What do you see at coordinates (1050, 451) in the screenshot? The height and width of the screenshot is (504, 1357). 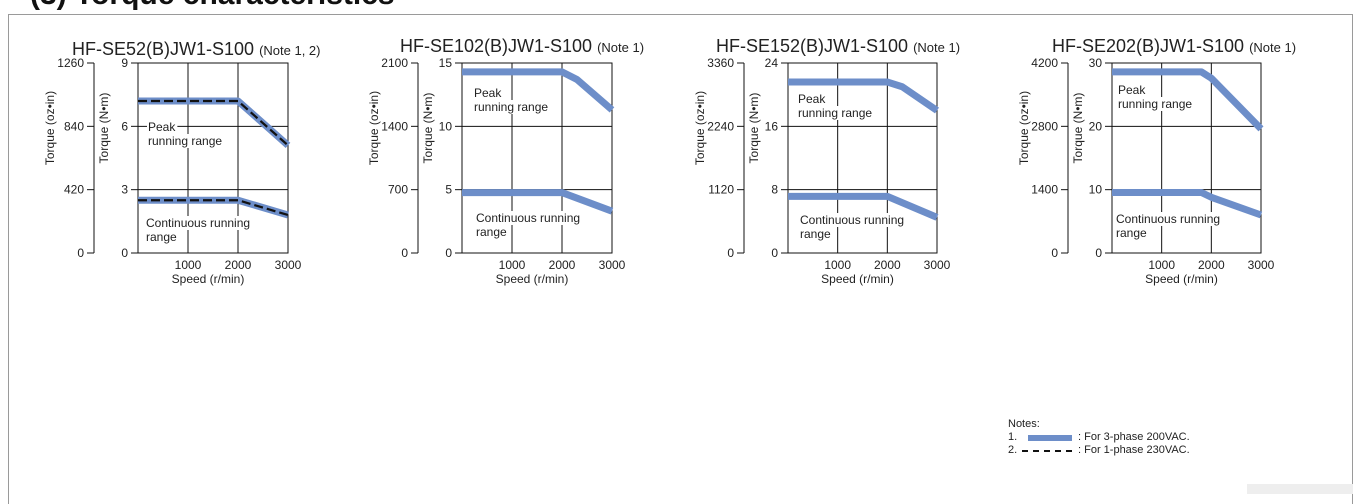 I see `dashed-line-swatch` at bounding box center [1050, 451].